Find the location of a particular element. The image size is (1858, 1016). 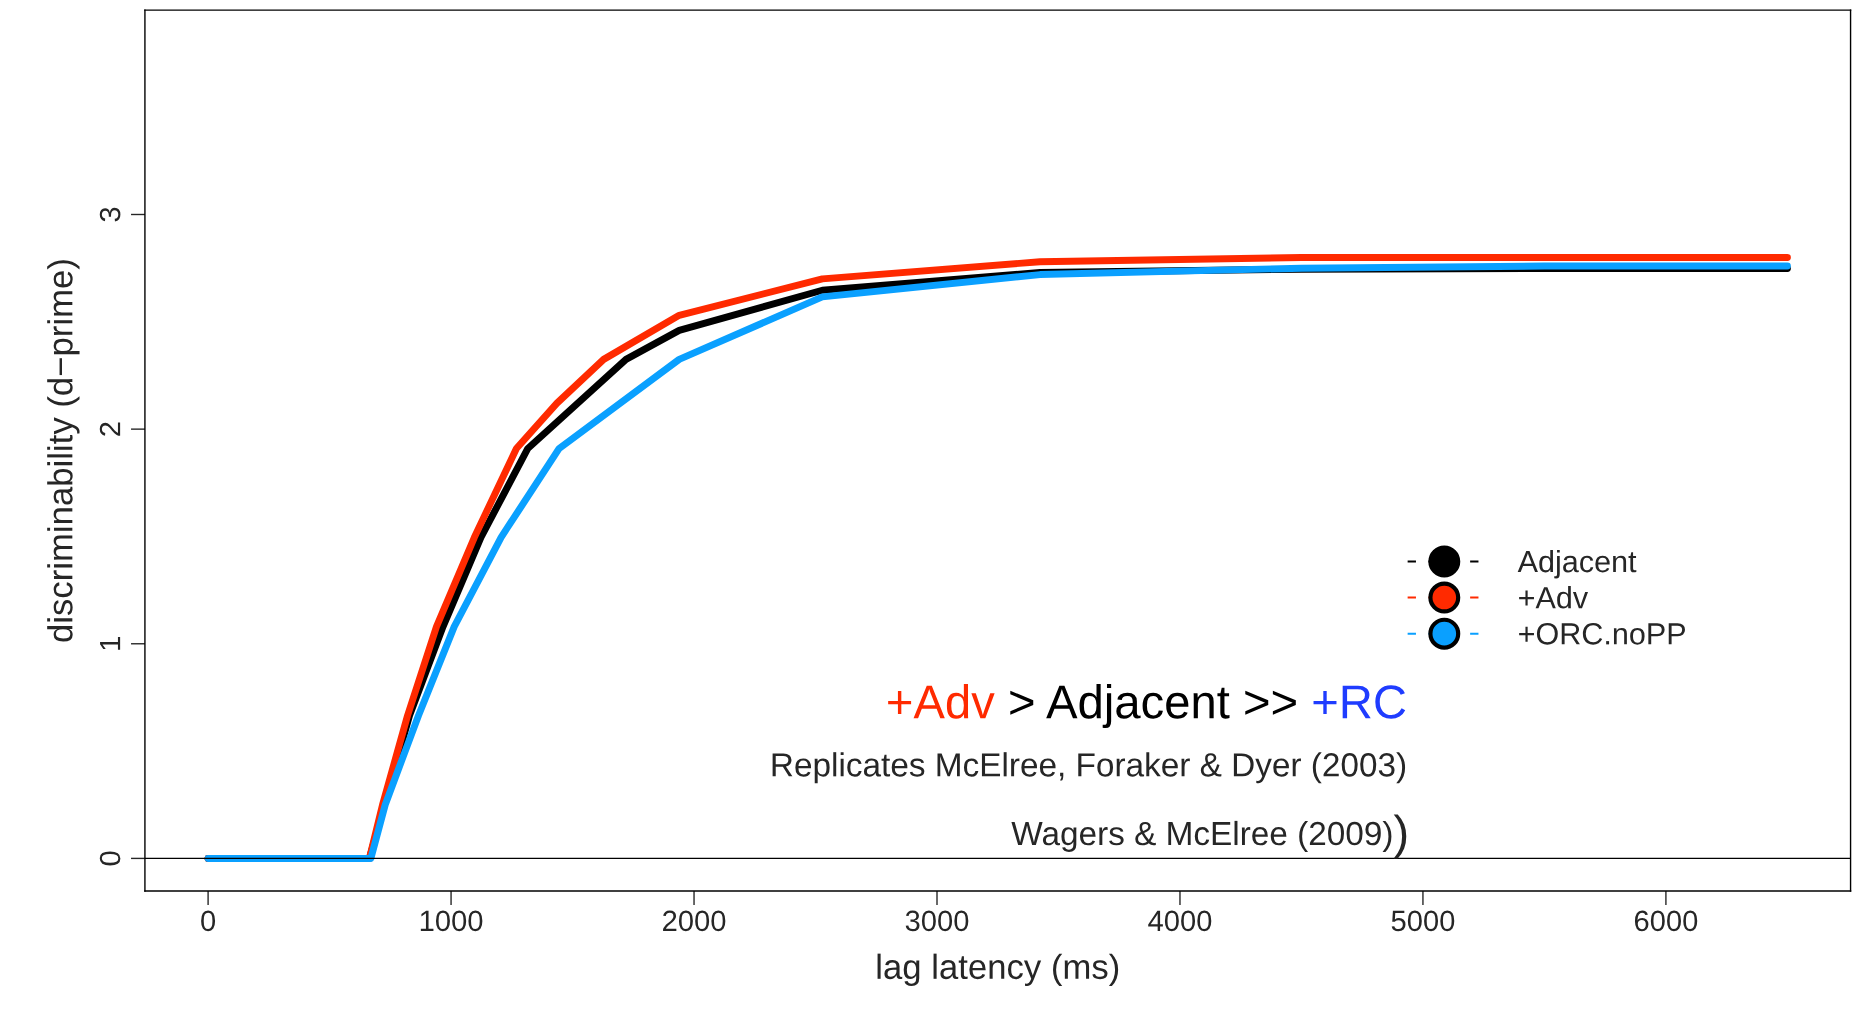

y-tick-label: 0 is located at coordinates (110, 858).